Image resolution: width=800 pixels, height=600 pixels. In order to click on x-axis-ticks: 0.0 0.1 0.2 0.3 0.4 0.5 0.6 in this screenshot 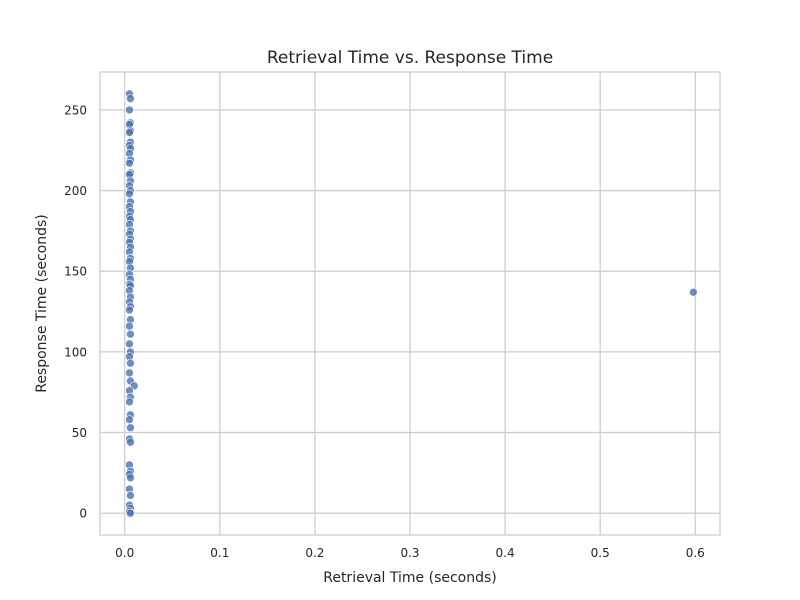, I will do `click(410, 553)`.